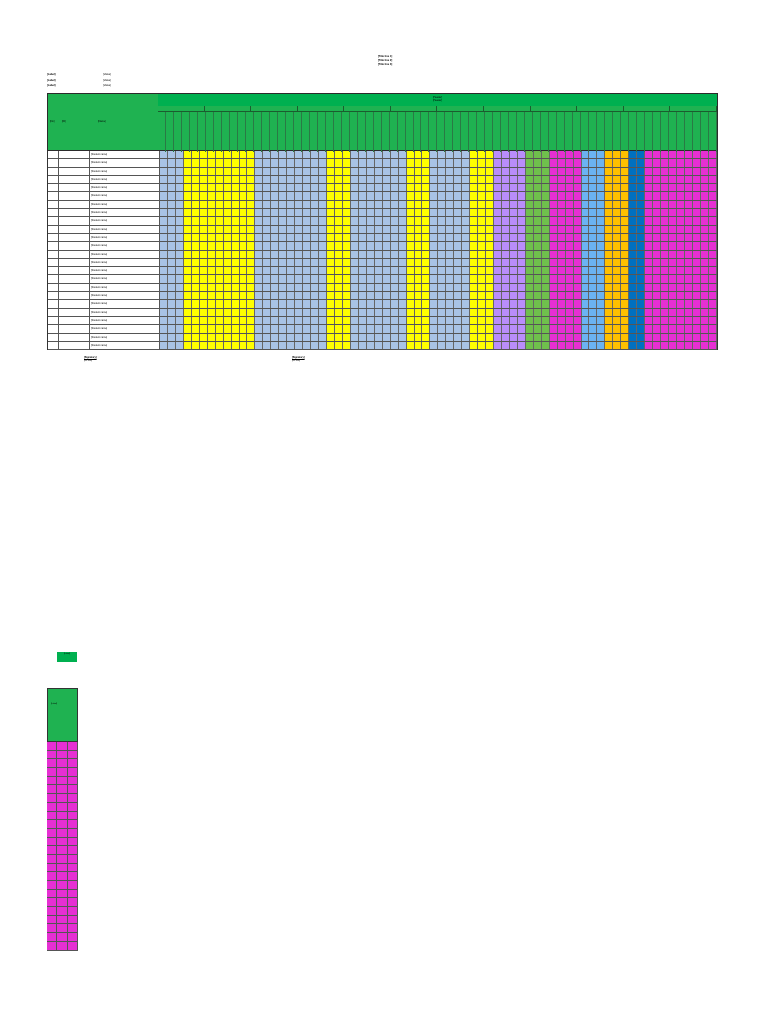  I want to click on grade-cells, so click(438, 312).